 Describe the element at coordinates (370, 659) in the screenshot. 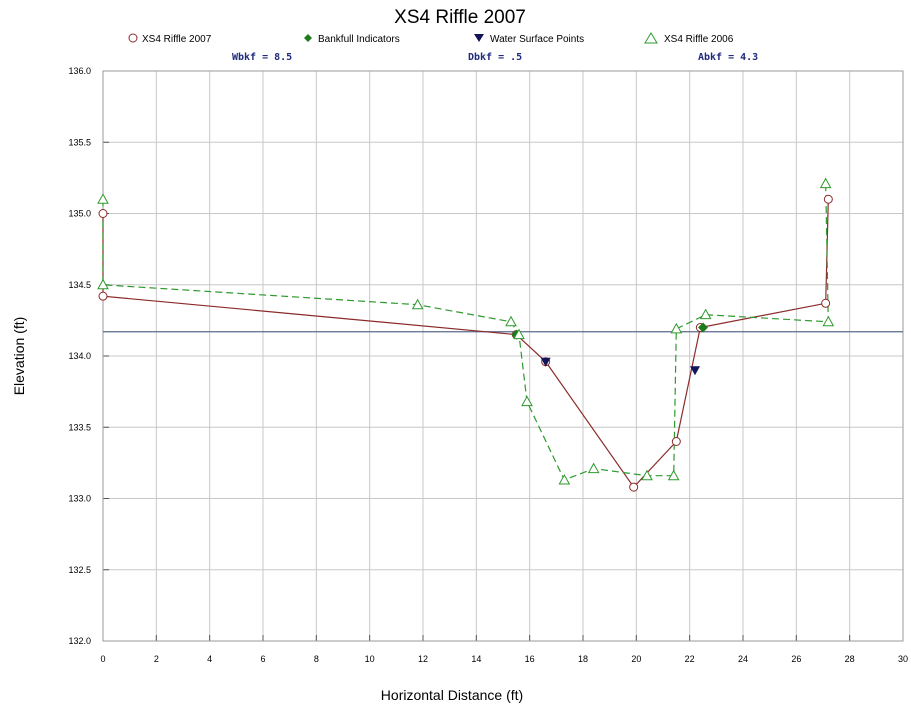

I see `x-tick-label: 10` at that location.